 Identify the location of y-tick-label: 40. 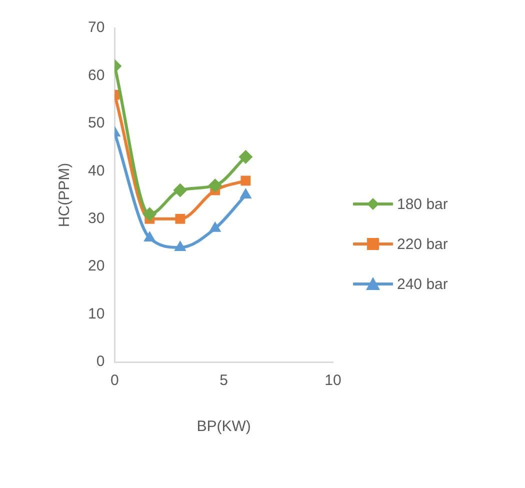
(96, 171).